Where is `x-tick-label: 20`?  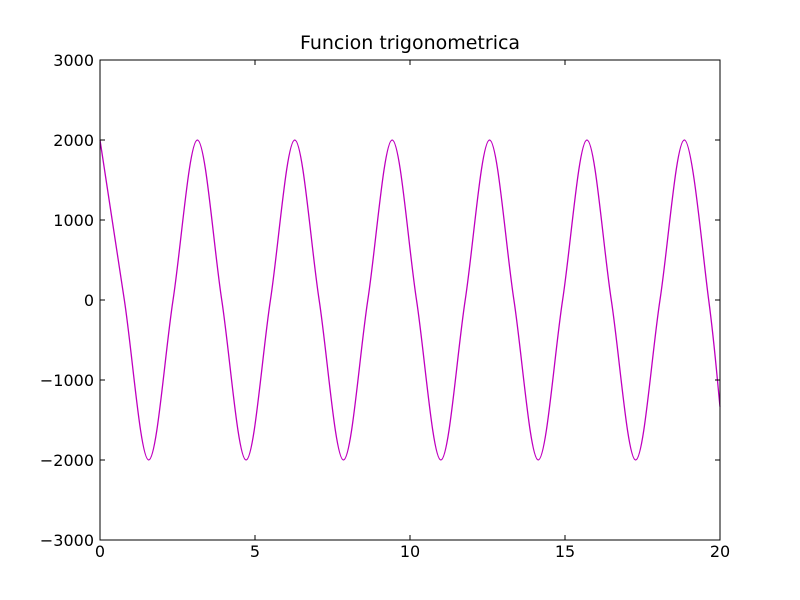 x-tick-label: 20 is located at coordinates (720, 551).